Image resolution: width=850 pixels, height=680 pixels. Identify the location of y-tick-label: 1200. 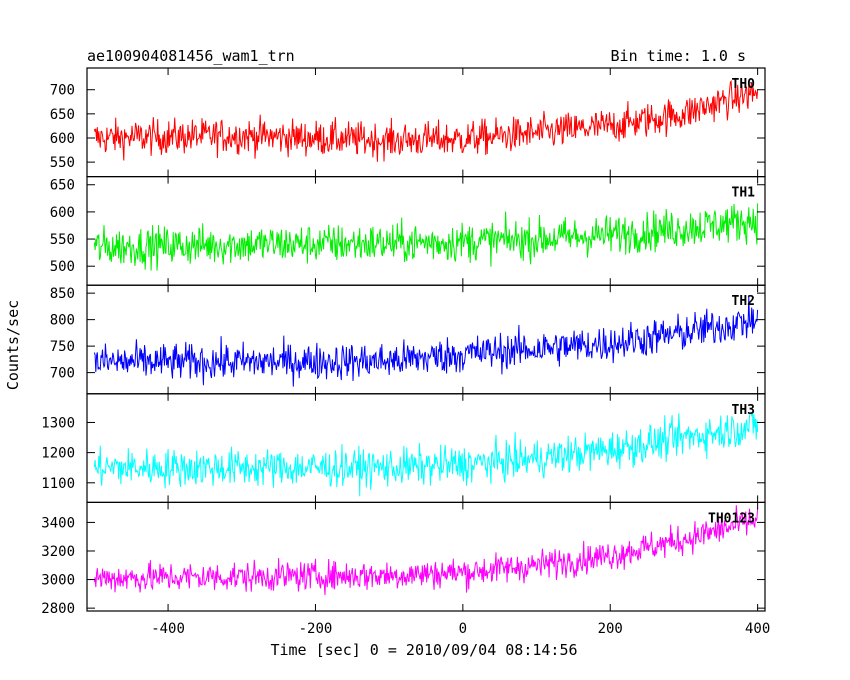
(58, 454).